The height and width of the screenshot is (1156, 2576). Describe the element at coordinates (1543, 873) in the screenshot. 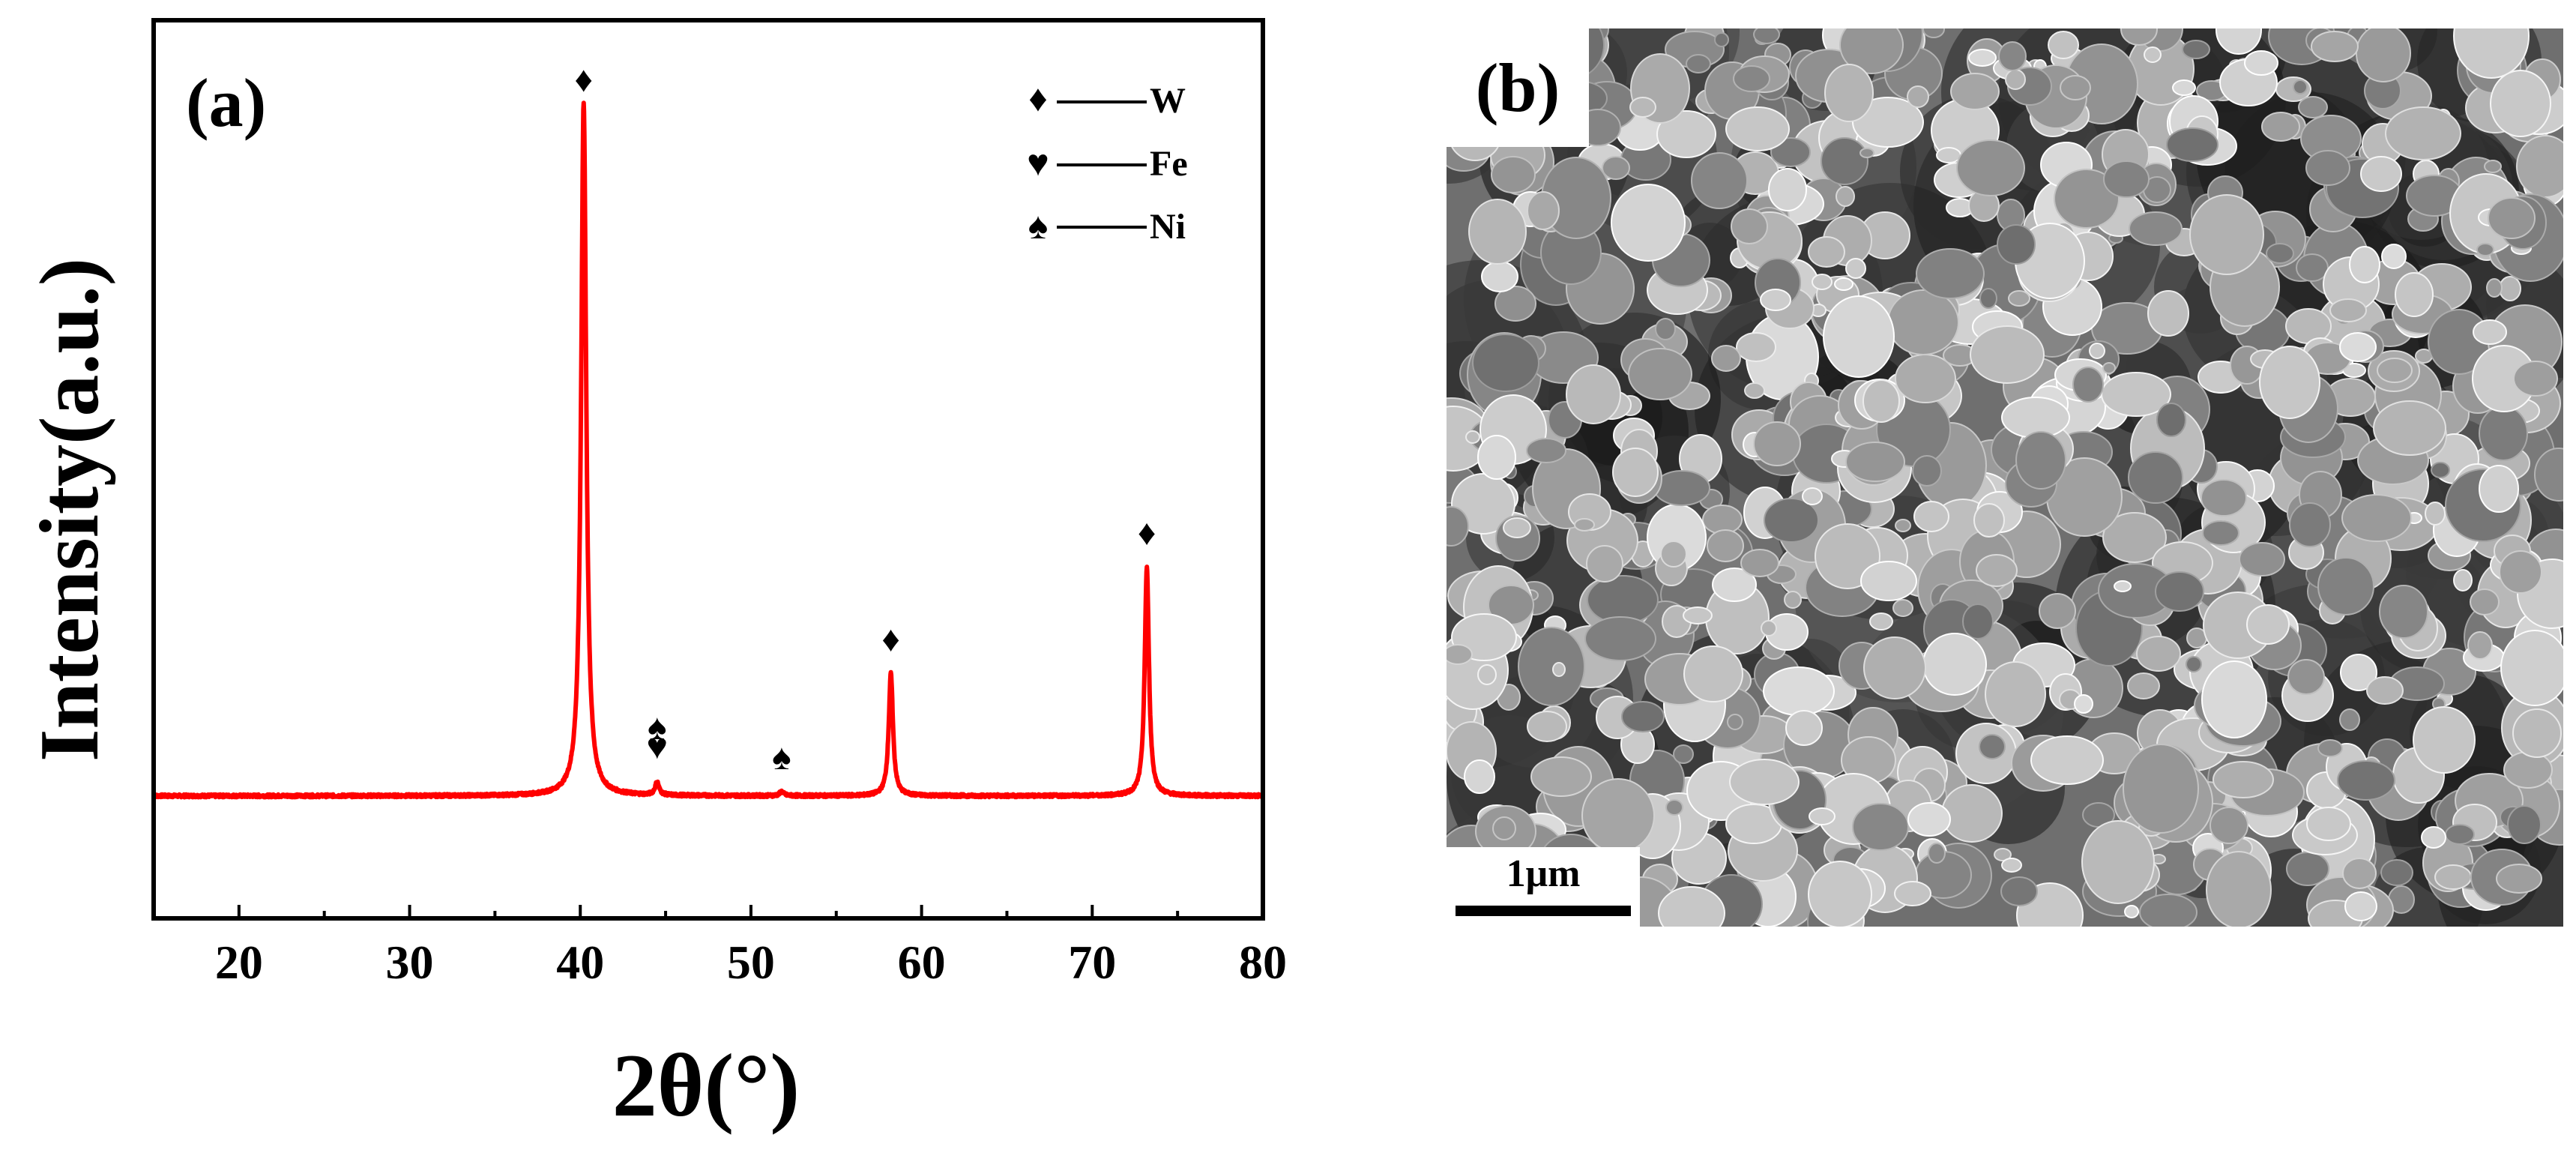

I see `scale-bar-label: 1μm` at that location.